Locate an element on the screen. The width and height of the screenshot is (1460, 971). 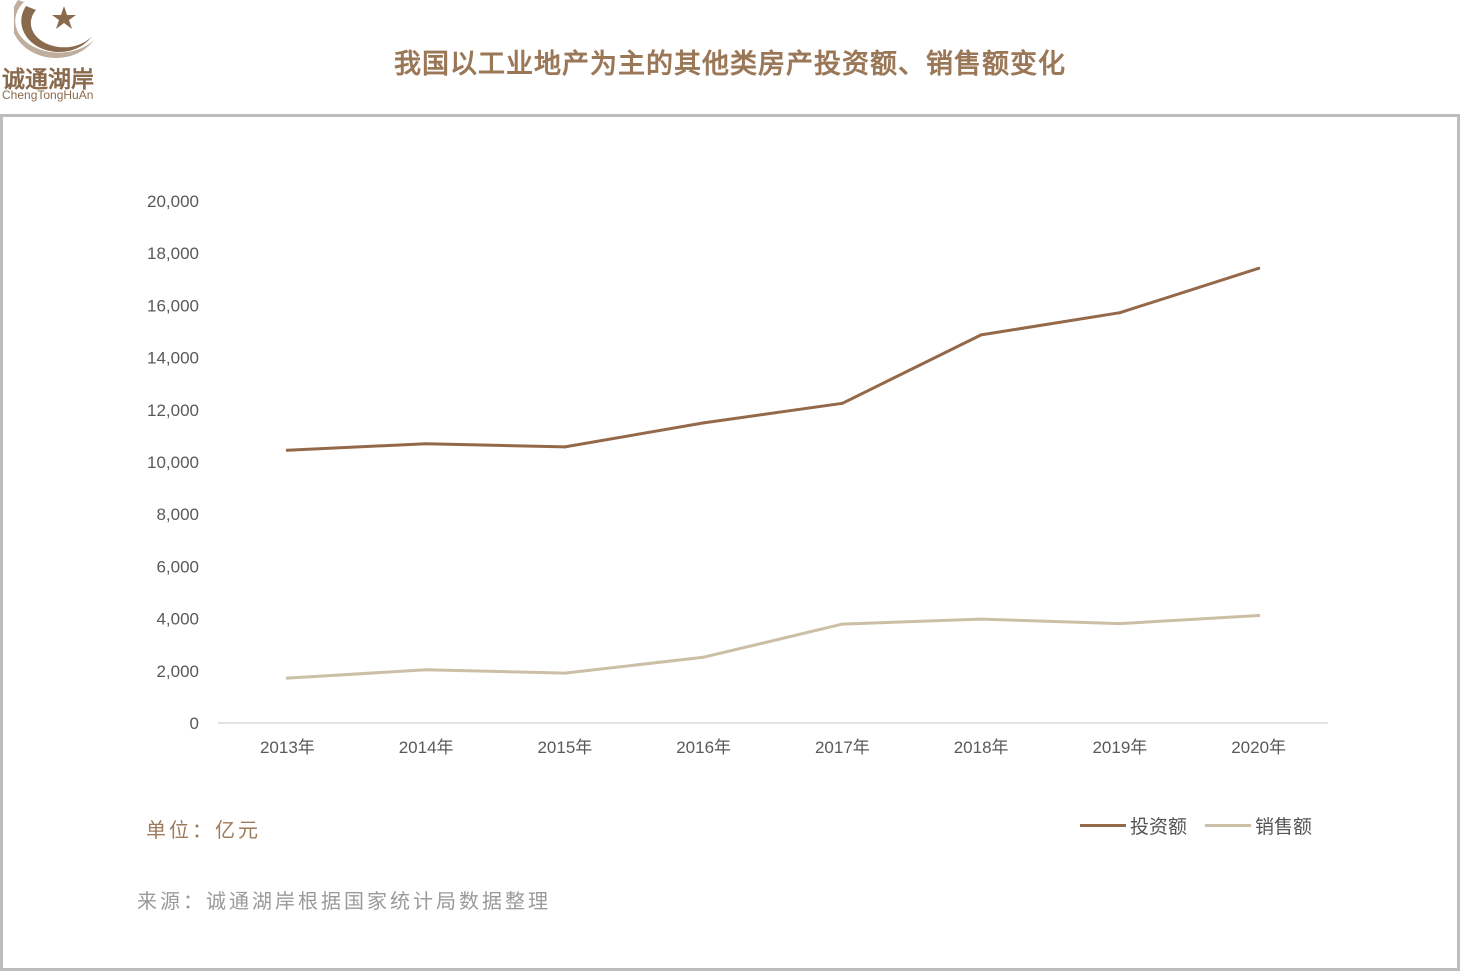
brand-logo: 诚通湖岸 ChengTongHuAn is located at coordinates (65, 54).